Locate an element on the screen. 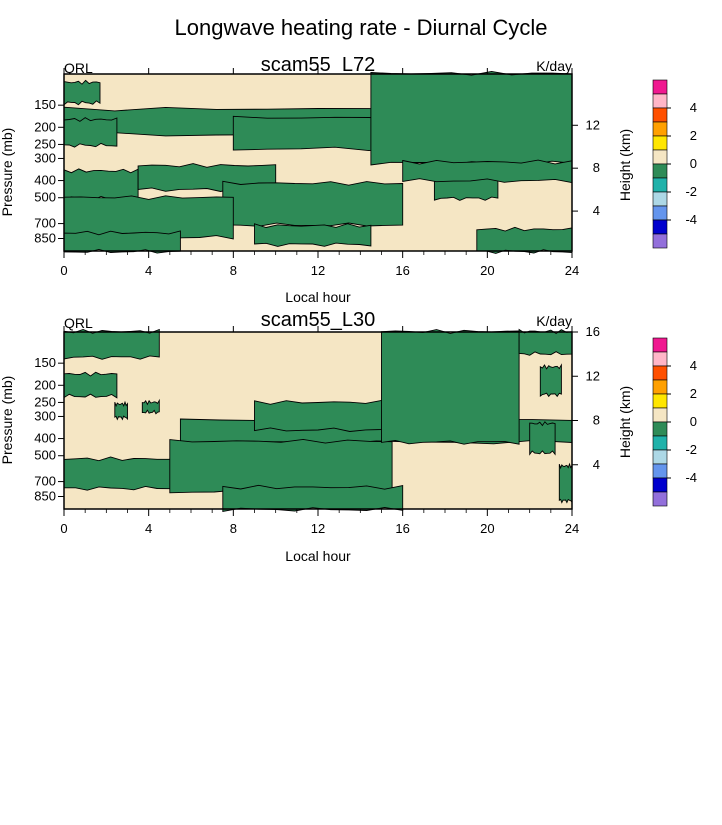 Image resolution: width=722 pixels, height=825 pixels. y-axis-height: 4 8 12 16 is located at coordinates (586, 398).